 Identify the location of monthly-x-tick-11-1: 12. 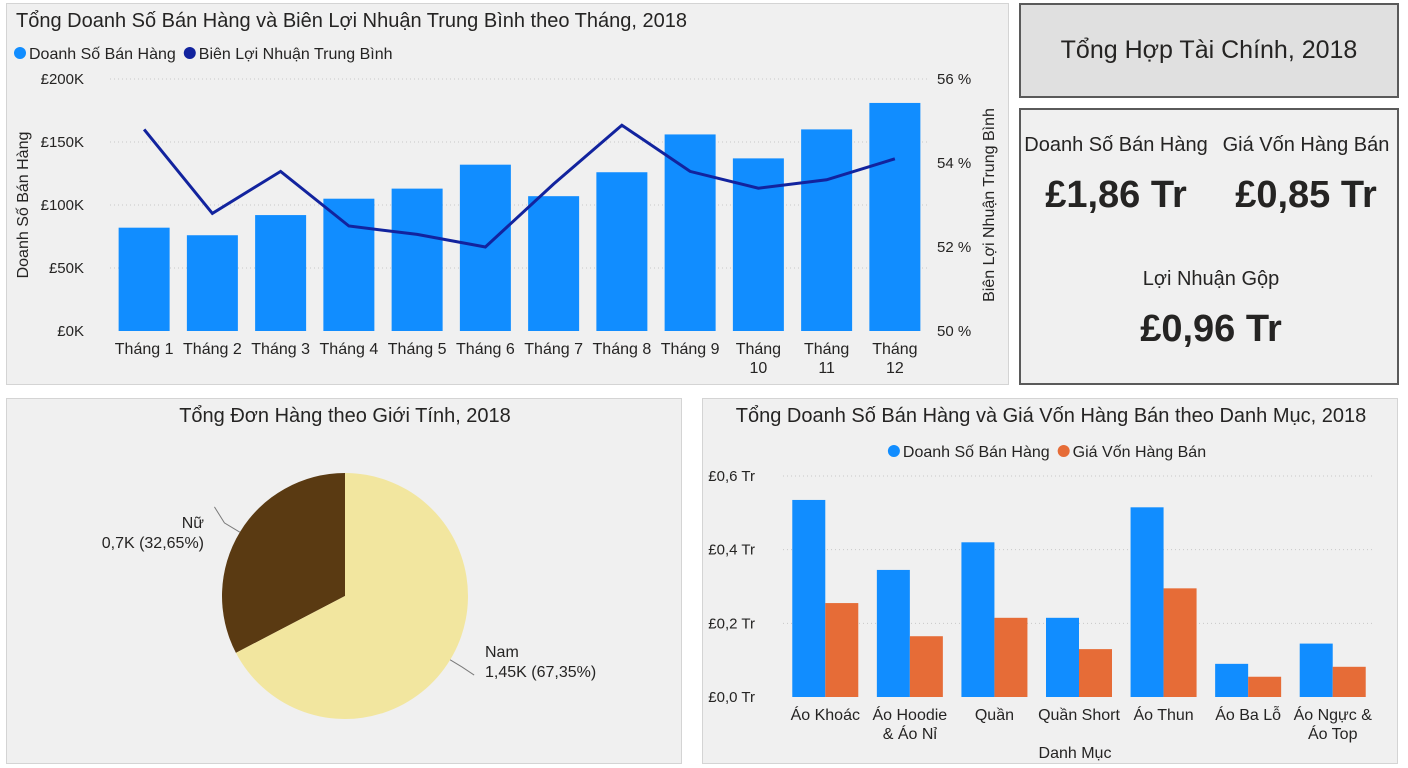
(895, 368).